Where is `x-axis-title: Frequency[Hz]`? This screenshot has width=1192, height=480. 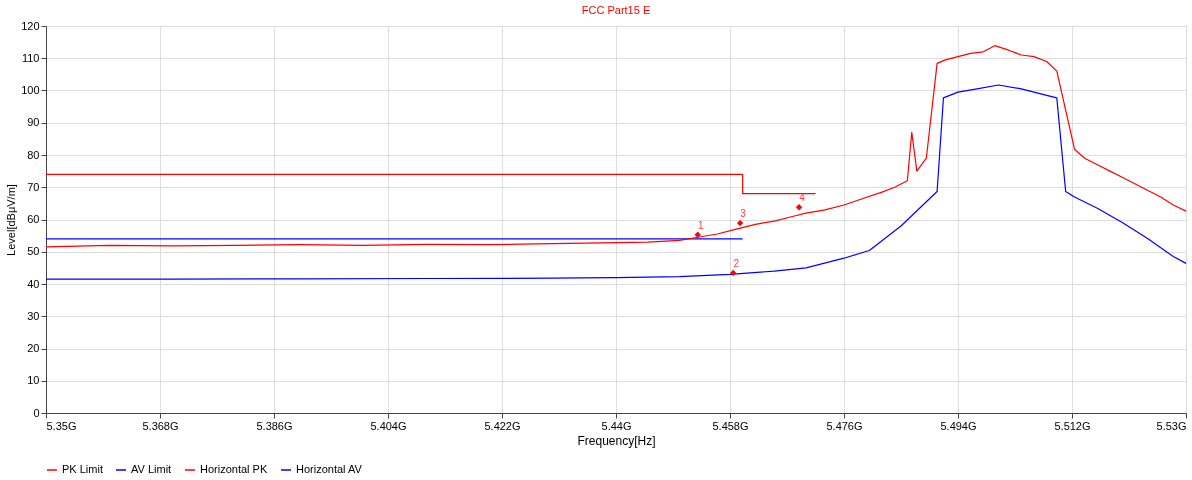
x-axis-title: Frequency[Hz] is located at coordinates (616, 440).